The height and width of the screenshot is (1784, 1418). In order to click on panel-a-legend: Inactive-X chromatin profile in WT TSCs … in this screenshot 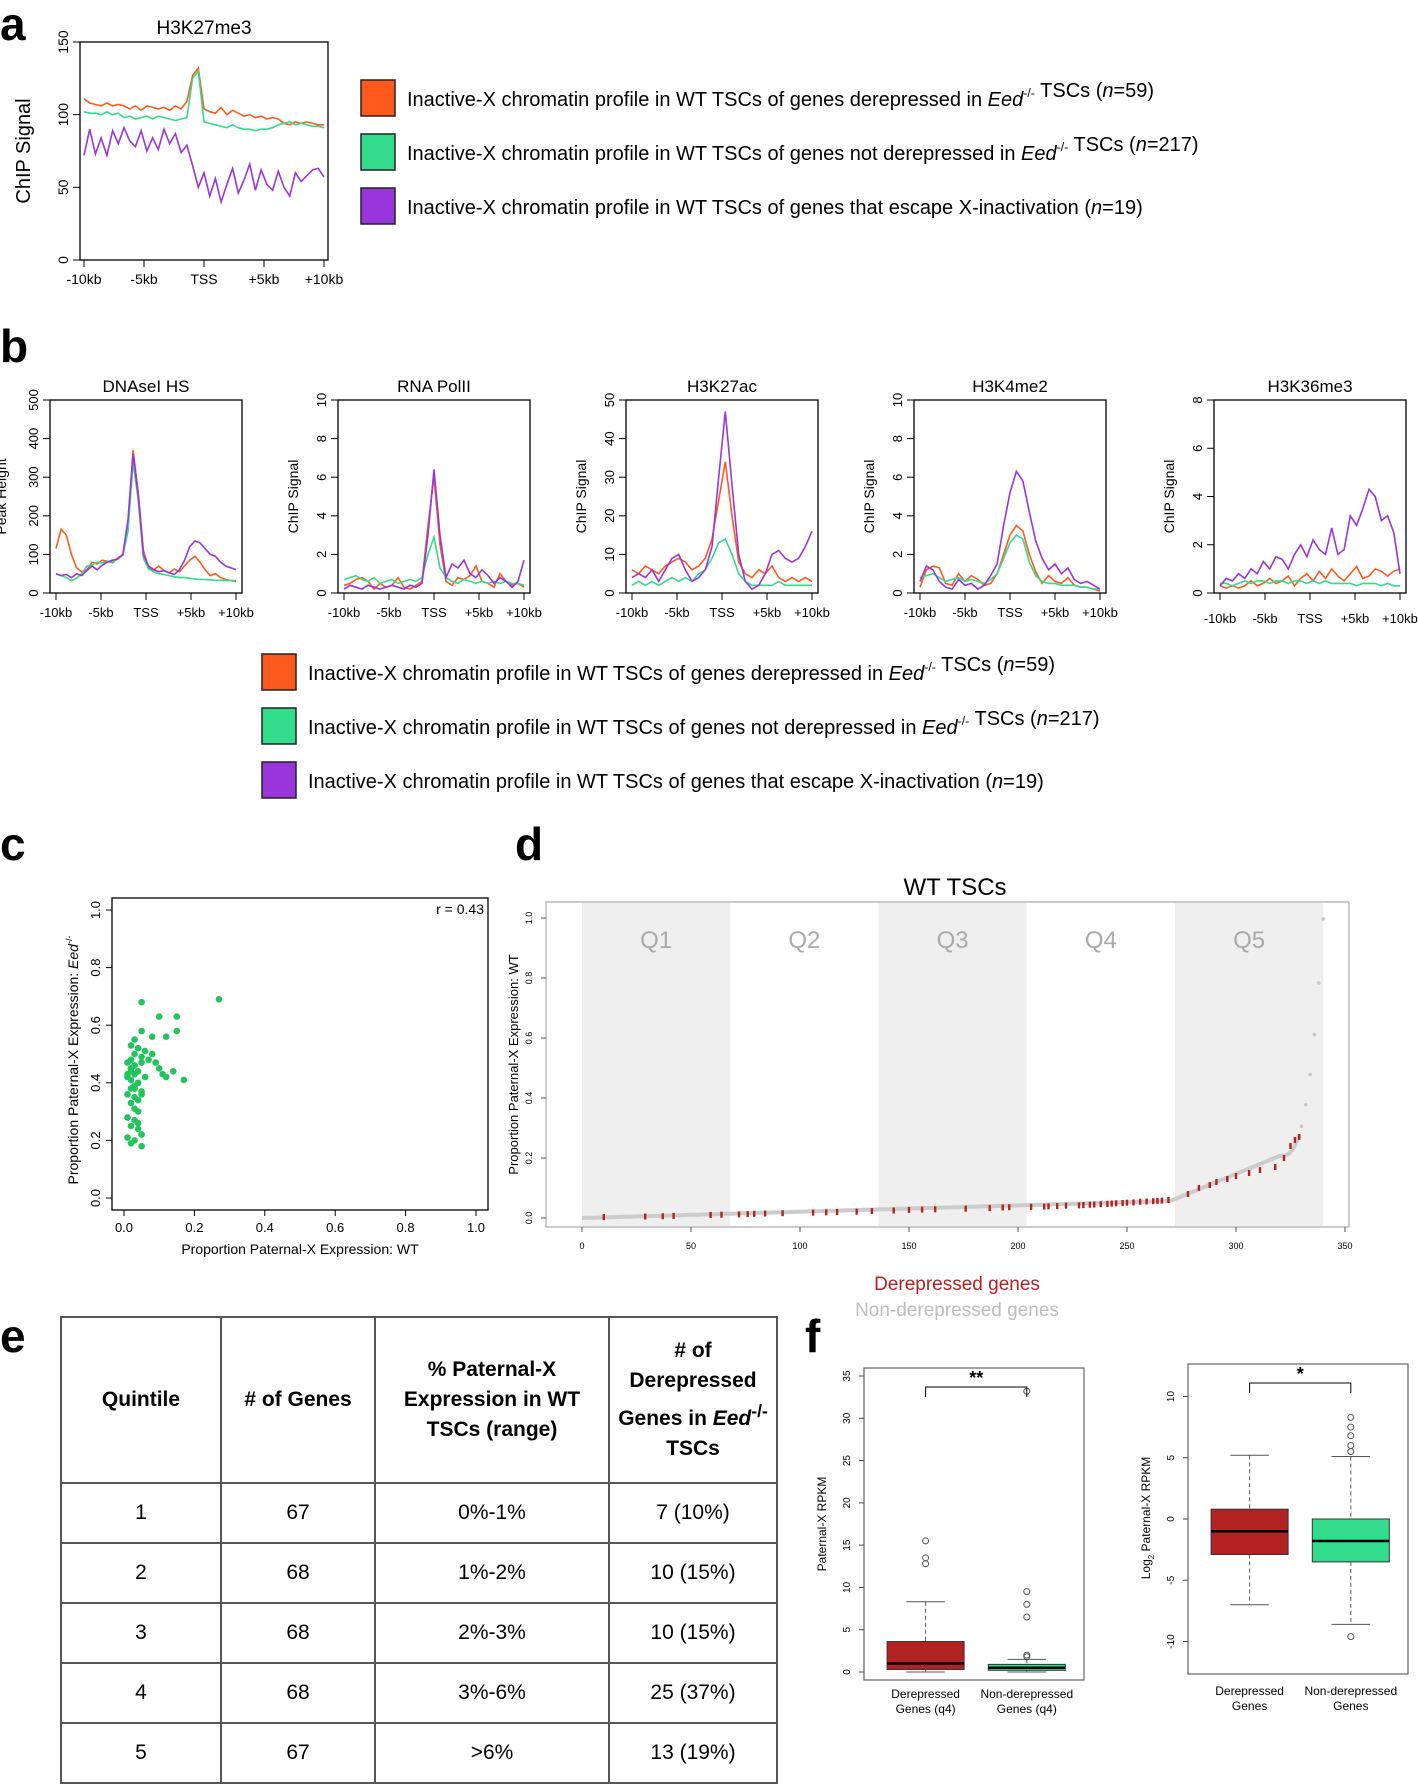, I will do `click(779, 152)`.